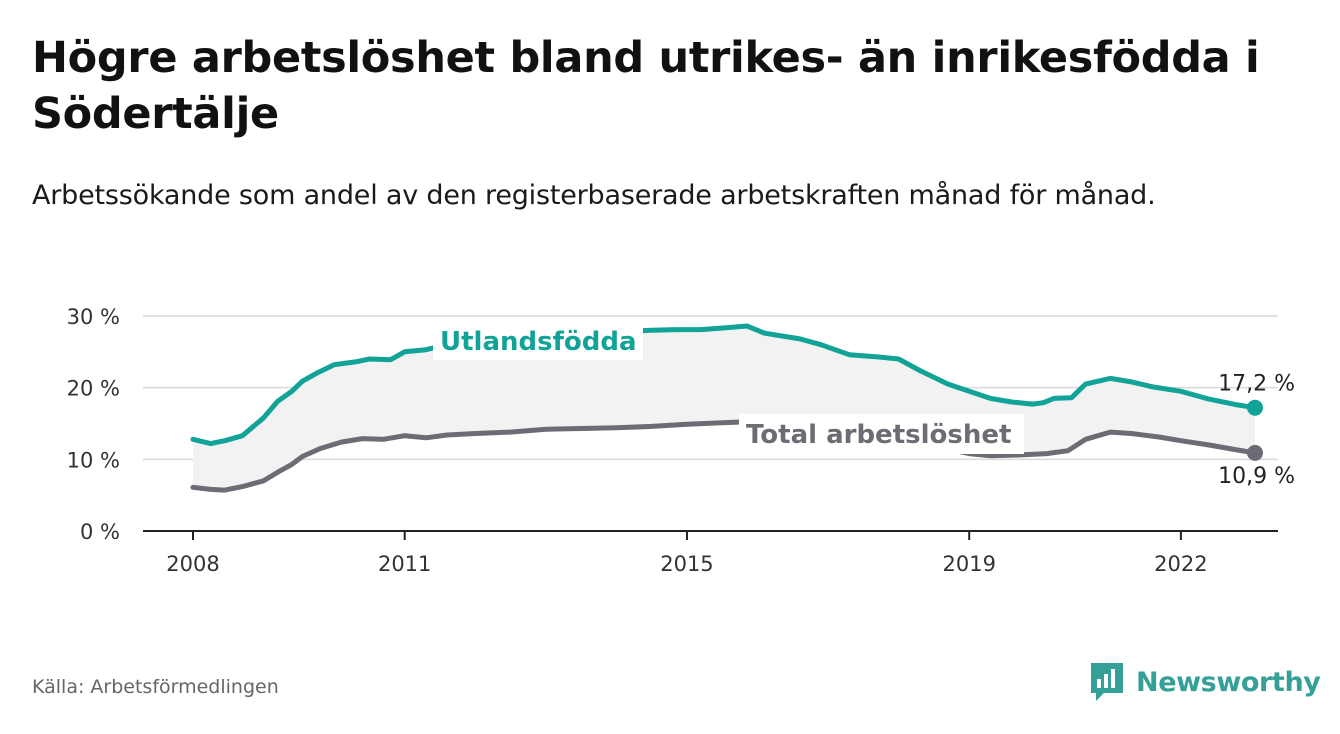 This screenshot has height=734, width=1340. What do you see at coordinates (93, 389) in the screenshot?
I see `y-tick-label: 20 %` at bounding box center [93, 389].